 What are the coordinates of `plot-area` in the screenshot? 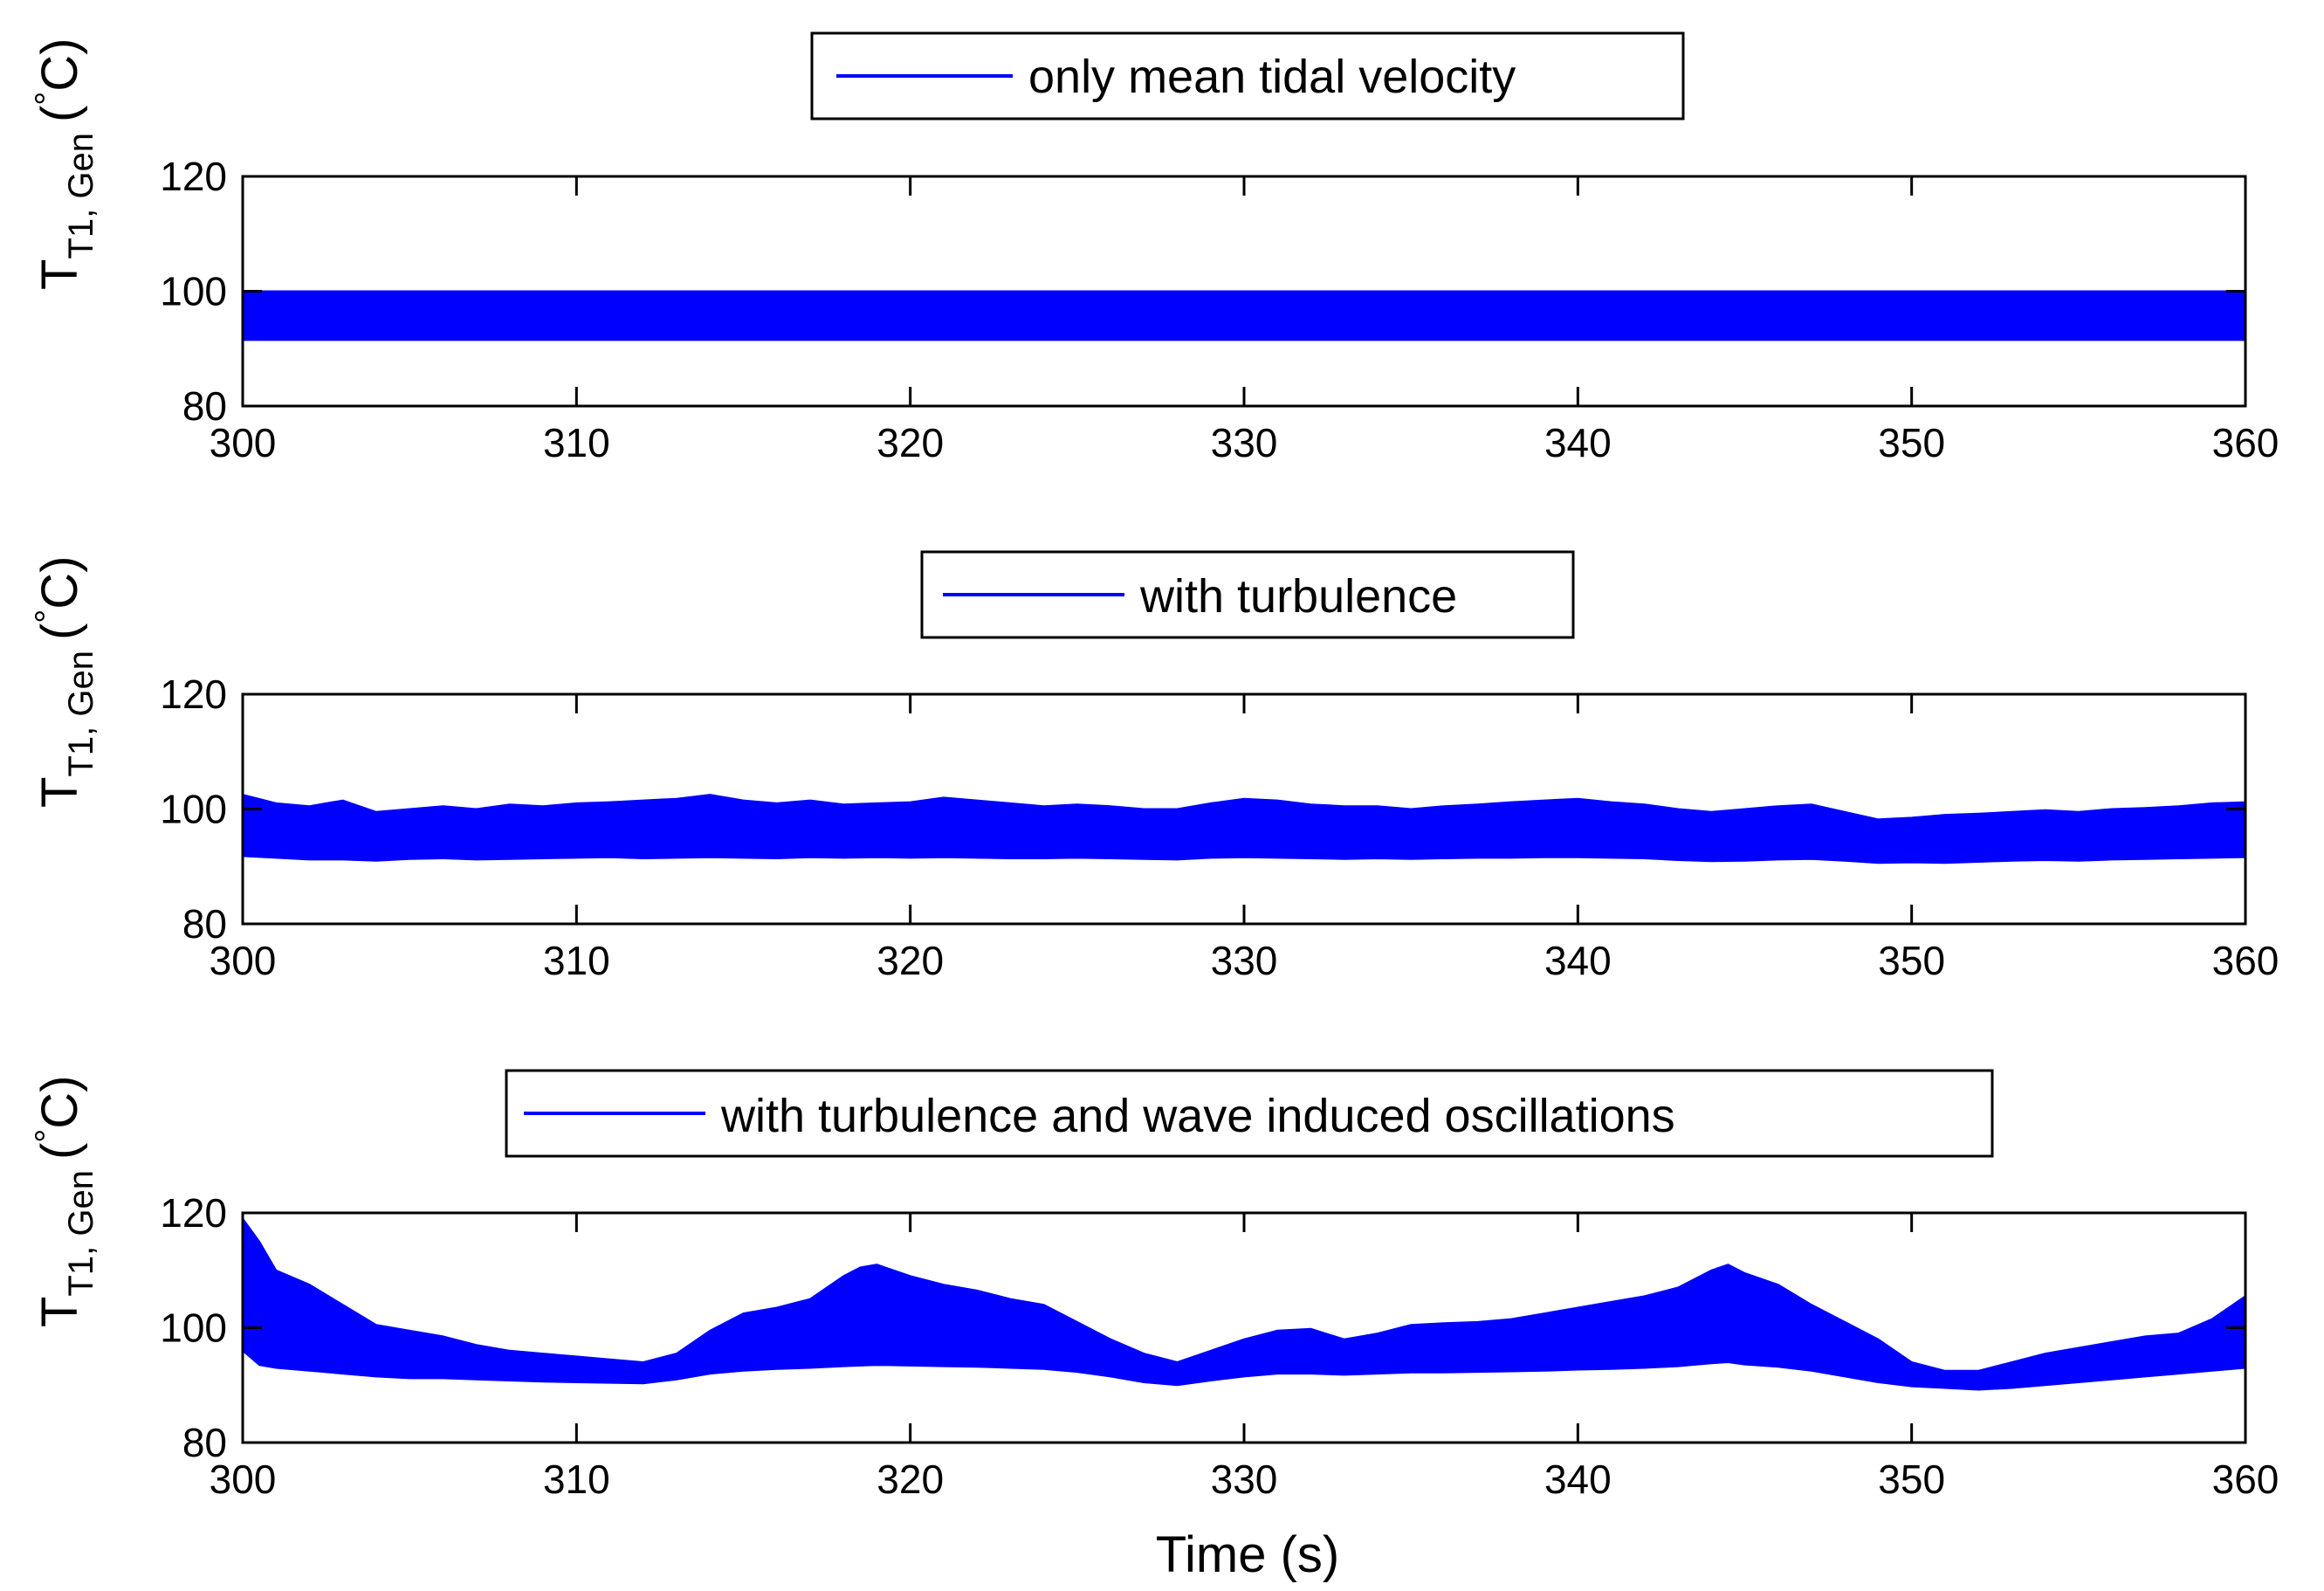 It's located at (1244, 1328).